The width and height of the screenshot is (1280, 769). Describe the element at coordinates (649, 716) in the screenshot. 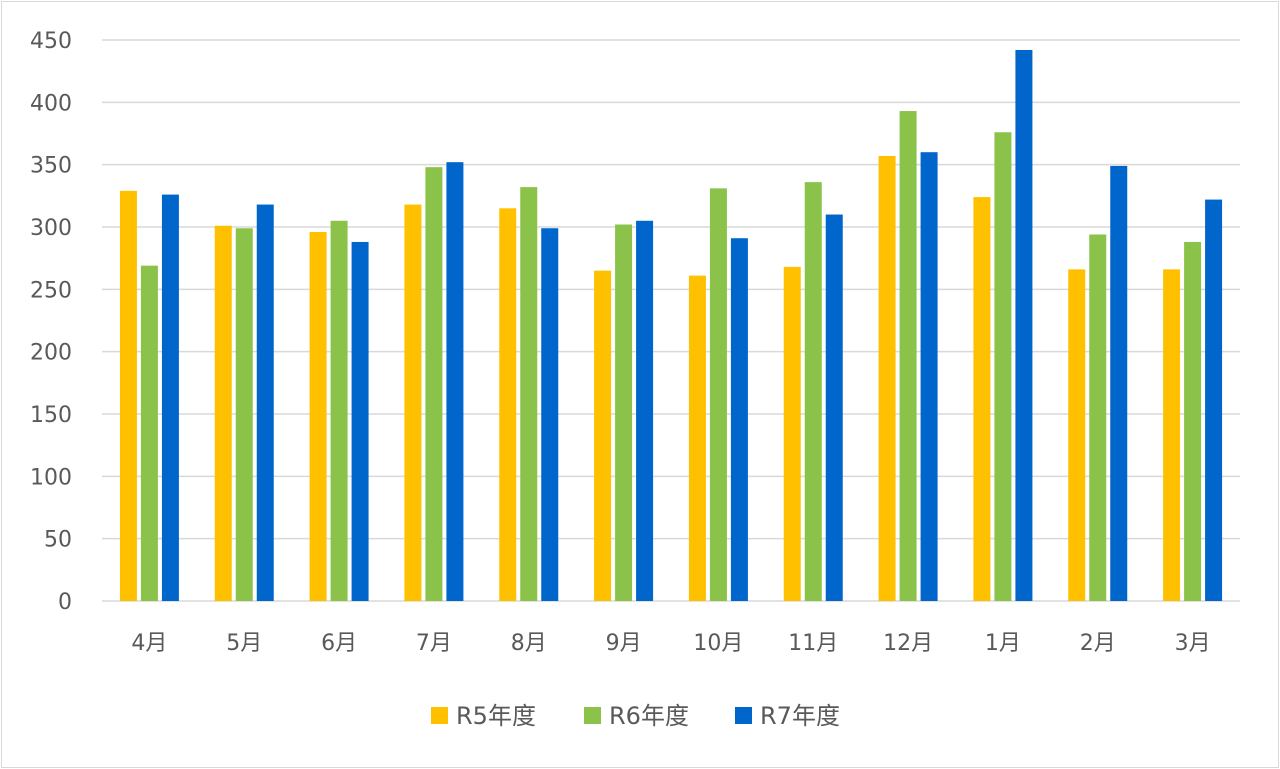

I see `legend-label: R6年度` at that location.